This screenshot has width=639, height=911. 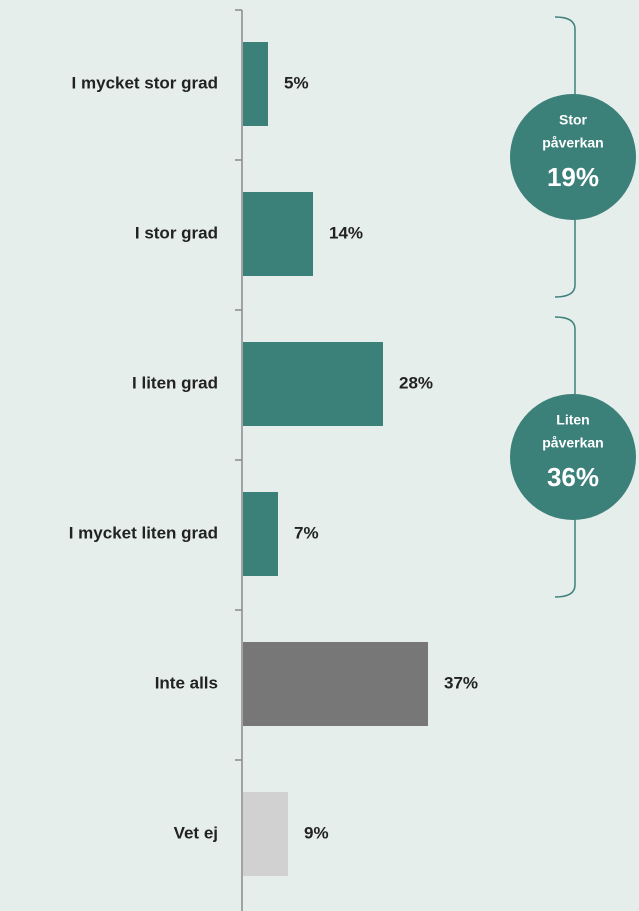 I want to click on value-label: 37%, so click(x=461, y=682).